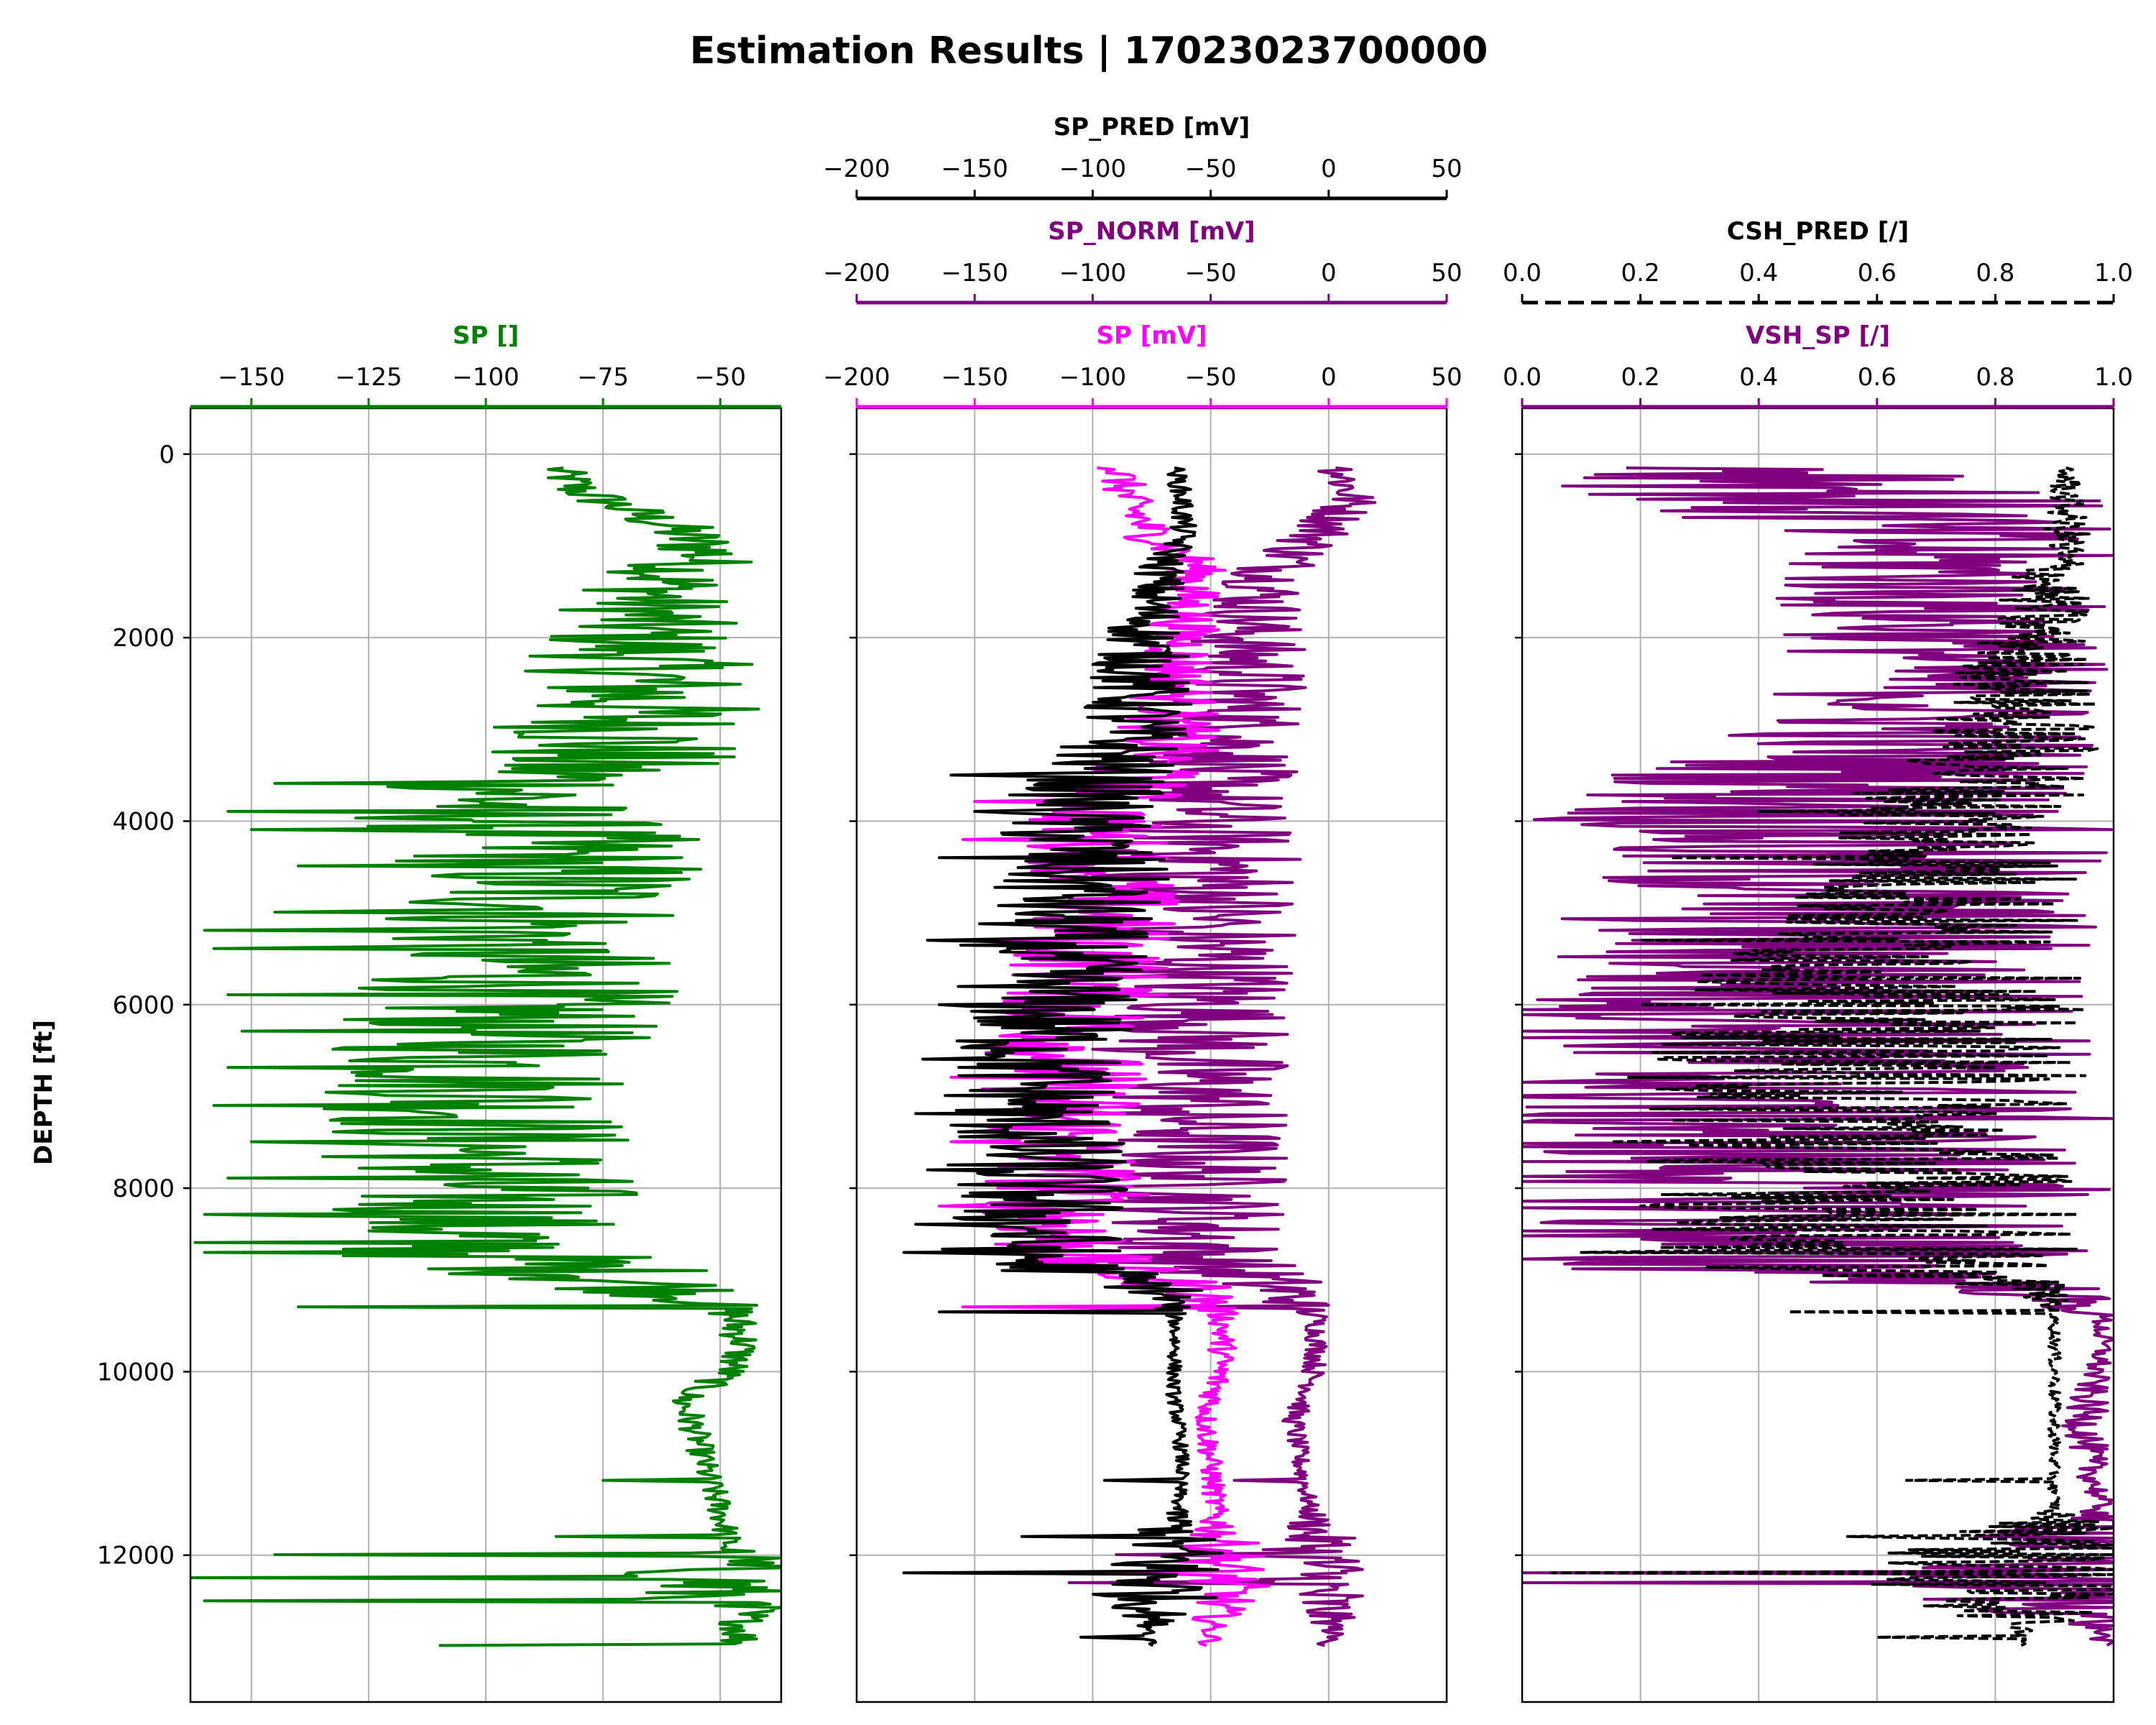 The width and height of the screenshot is (2156, 1725). I want to click on x-axis-label: CSH_PRED [/], so click(1818, 231).